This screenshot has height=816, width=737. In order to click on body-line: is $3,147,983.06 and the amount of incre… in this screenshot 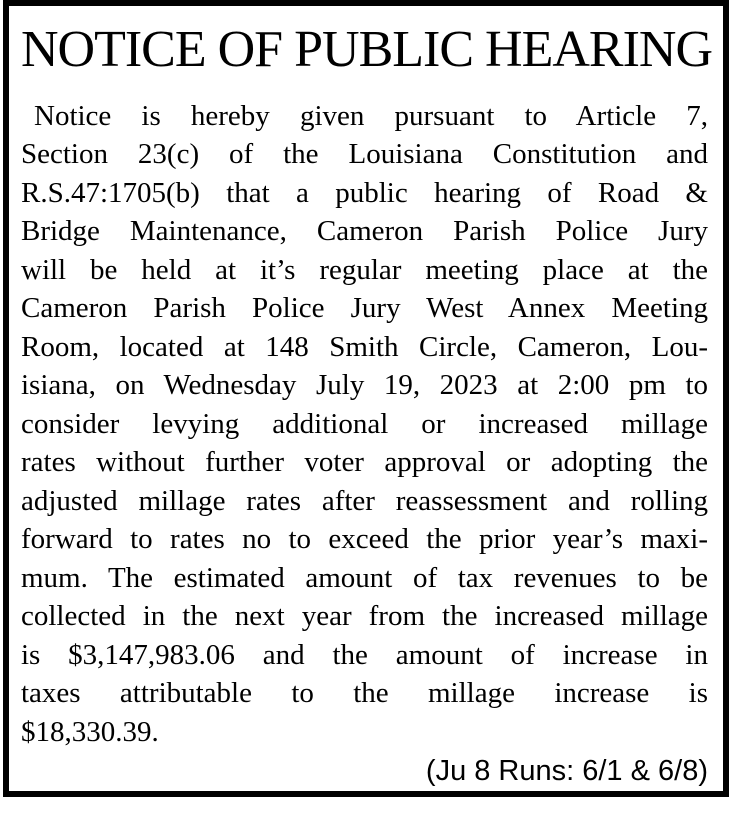, I will do `click(364, 654)`.